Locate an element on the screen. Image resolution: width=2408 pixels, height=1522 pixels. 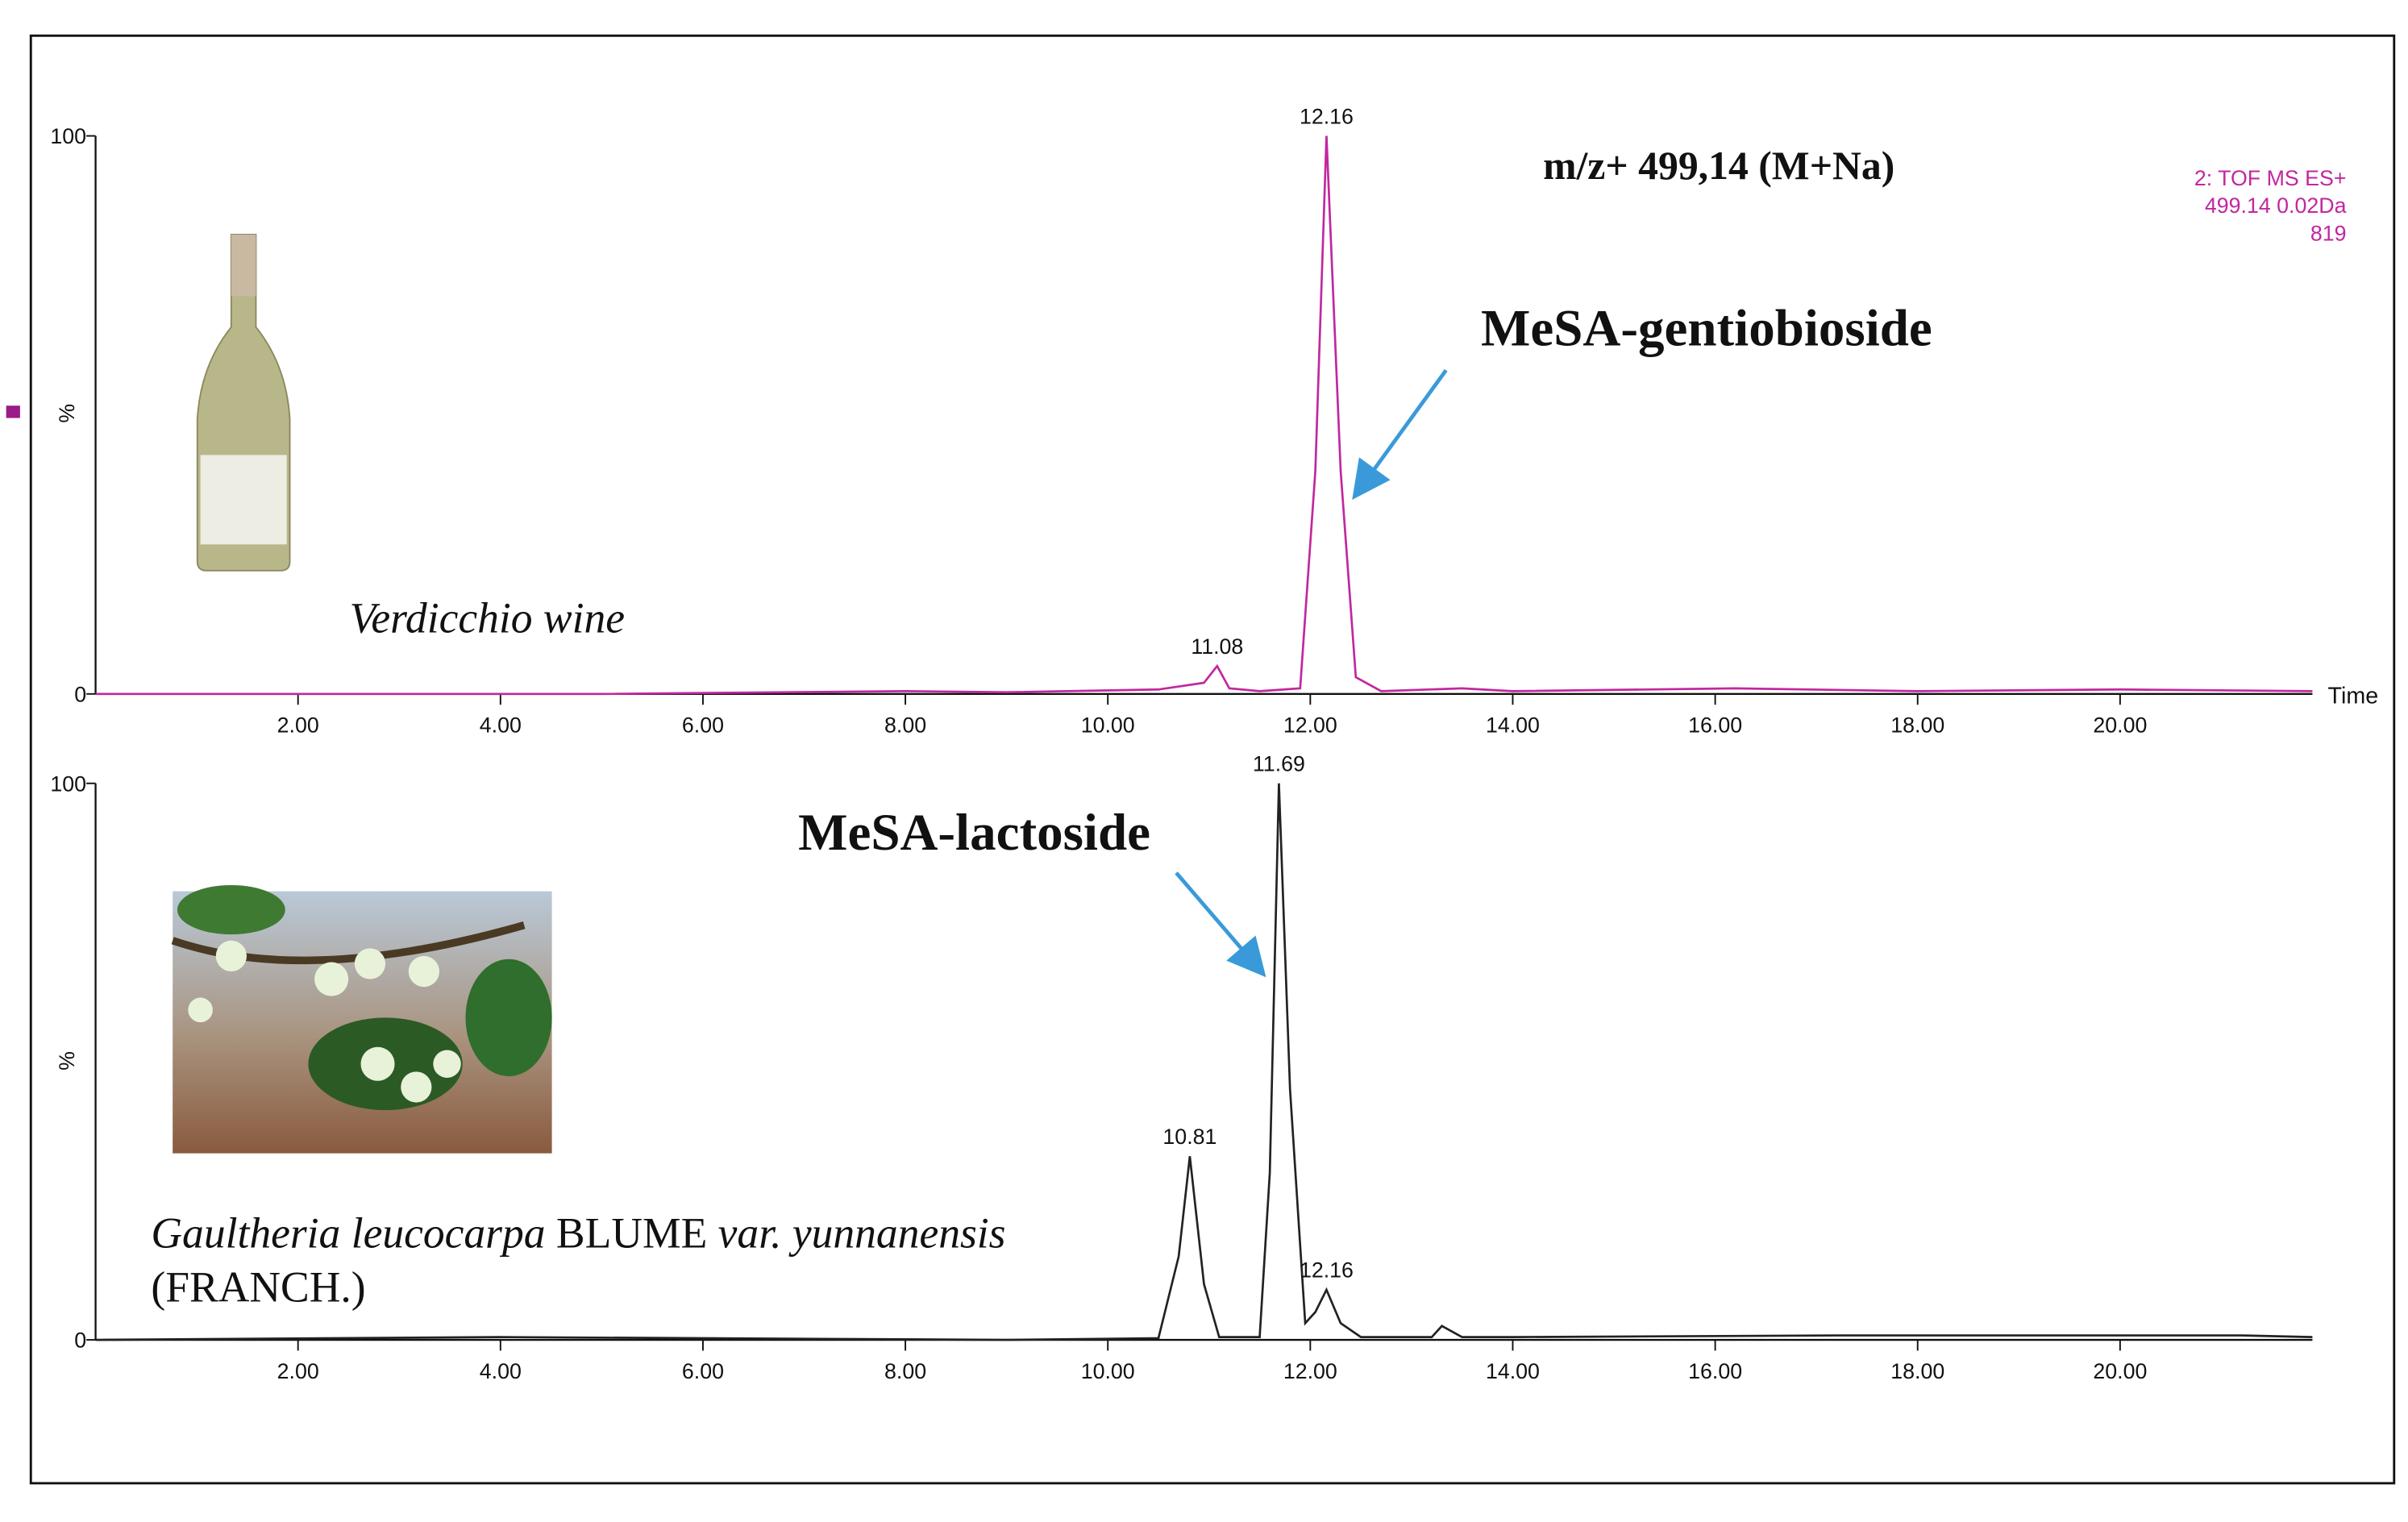
peak-label: 11.69 is located at coordinates (1279, 763).